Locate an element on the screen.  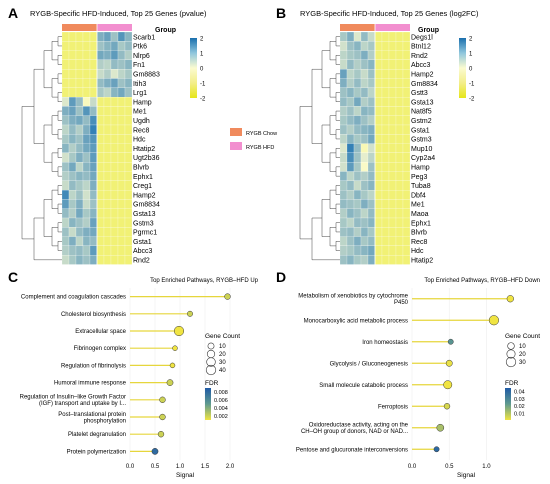
pathway-label: Platelet degranulation is located at coordinates (97, 435).